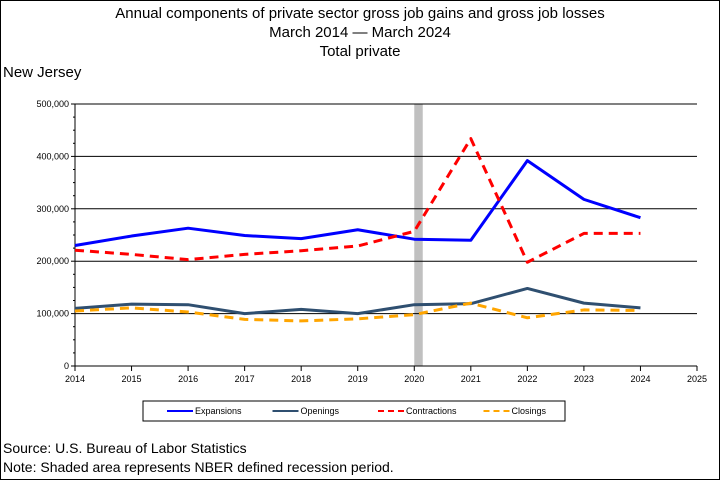 The width and height of the screenshot is (720, 480). What do you see at coordinates (52, 209) in the screenshot?
I see `y-tick-label: 300,000` at bounding box center [52, 209].